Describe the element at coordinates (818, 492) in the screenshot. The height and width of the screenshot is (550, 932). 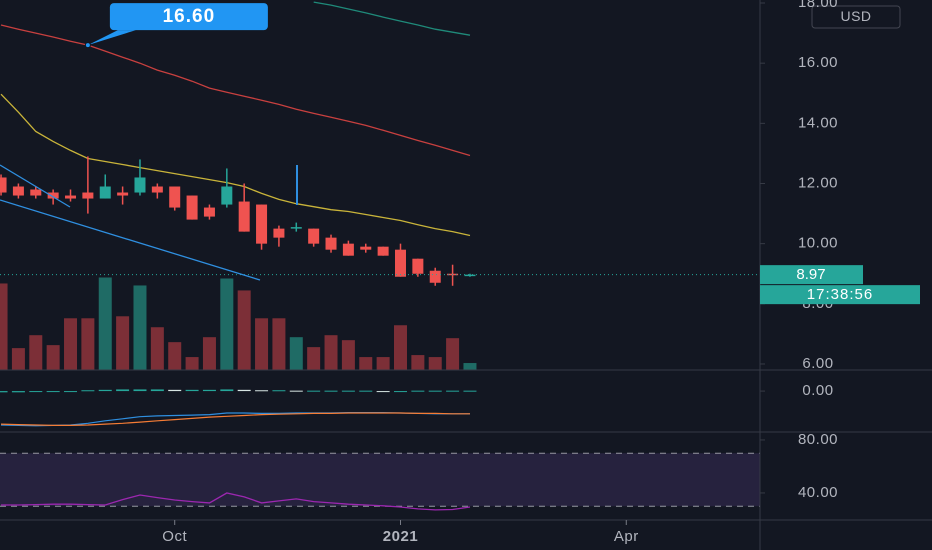
I see `y-tick-label: 40.00` at that location.